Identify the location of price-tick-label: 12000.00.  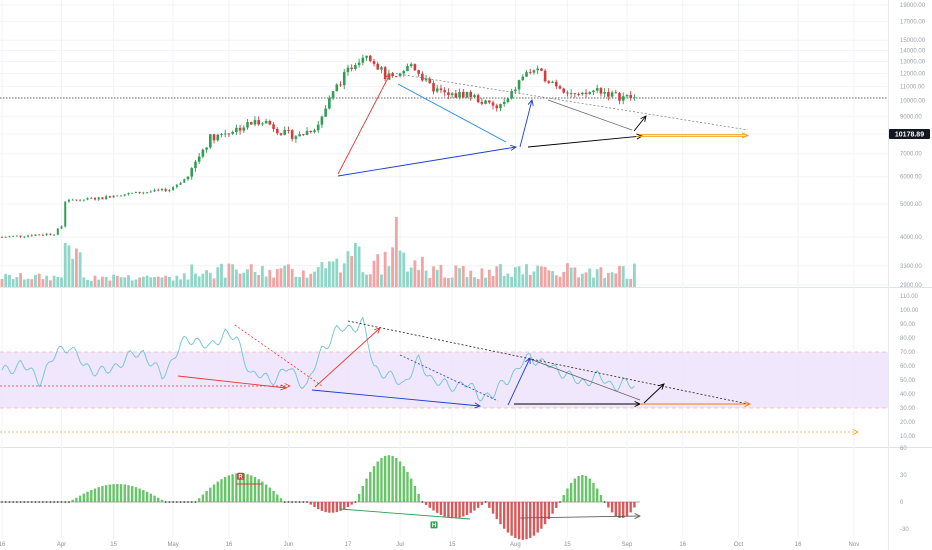
(913, 74).